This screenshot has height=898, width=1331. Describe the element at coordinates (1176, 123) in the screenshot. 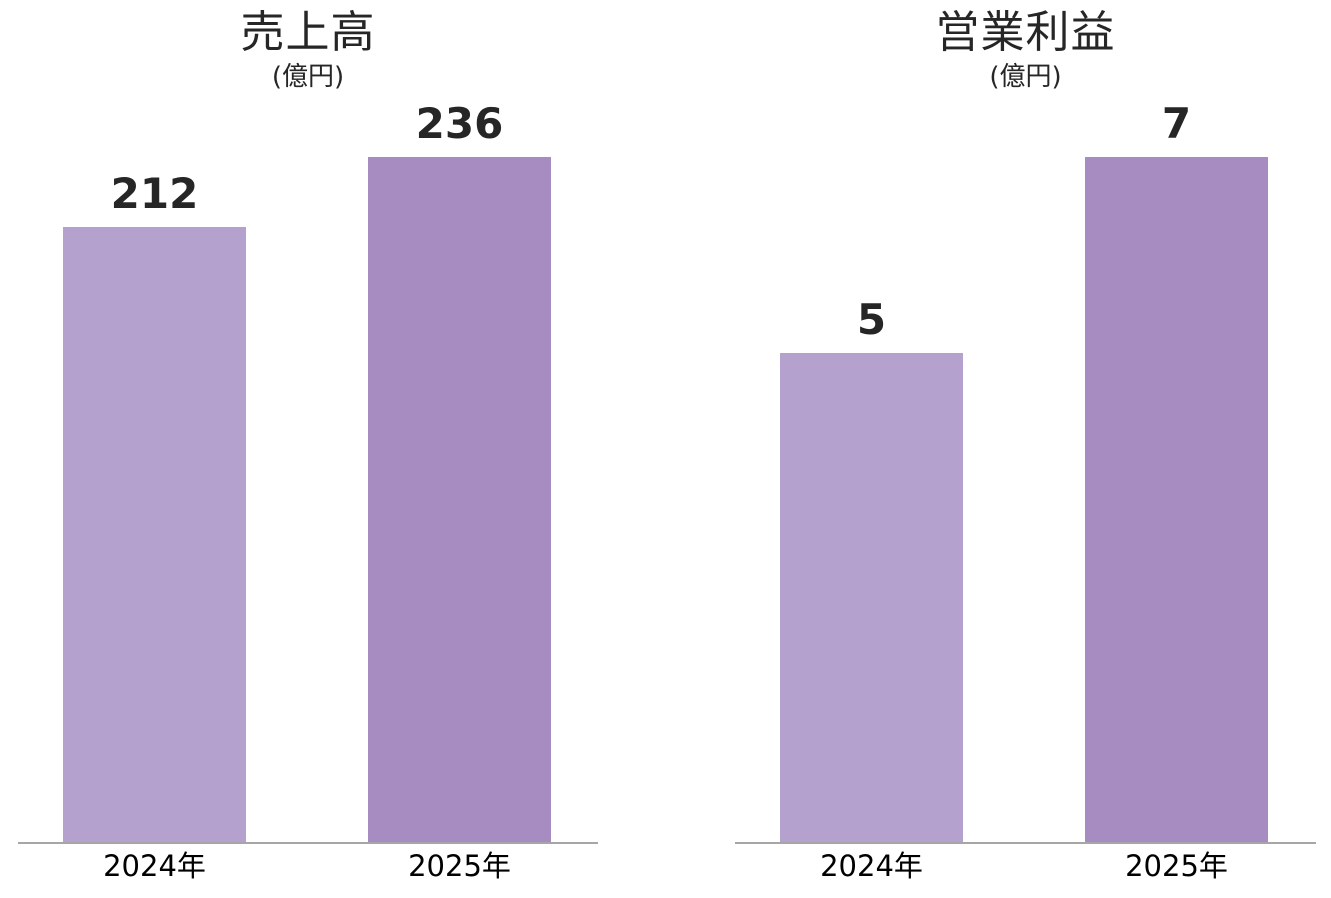

I see `bar-value-label: 7` at that location.